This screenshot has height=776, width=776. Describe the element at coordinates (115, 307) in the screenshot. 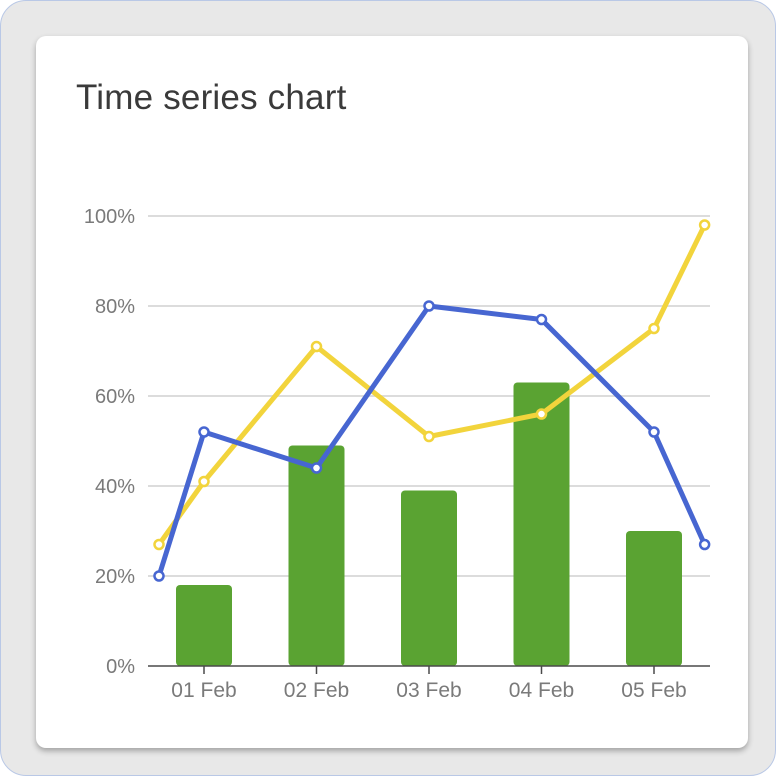

I see `y-tick-label: 80%` at that location.